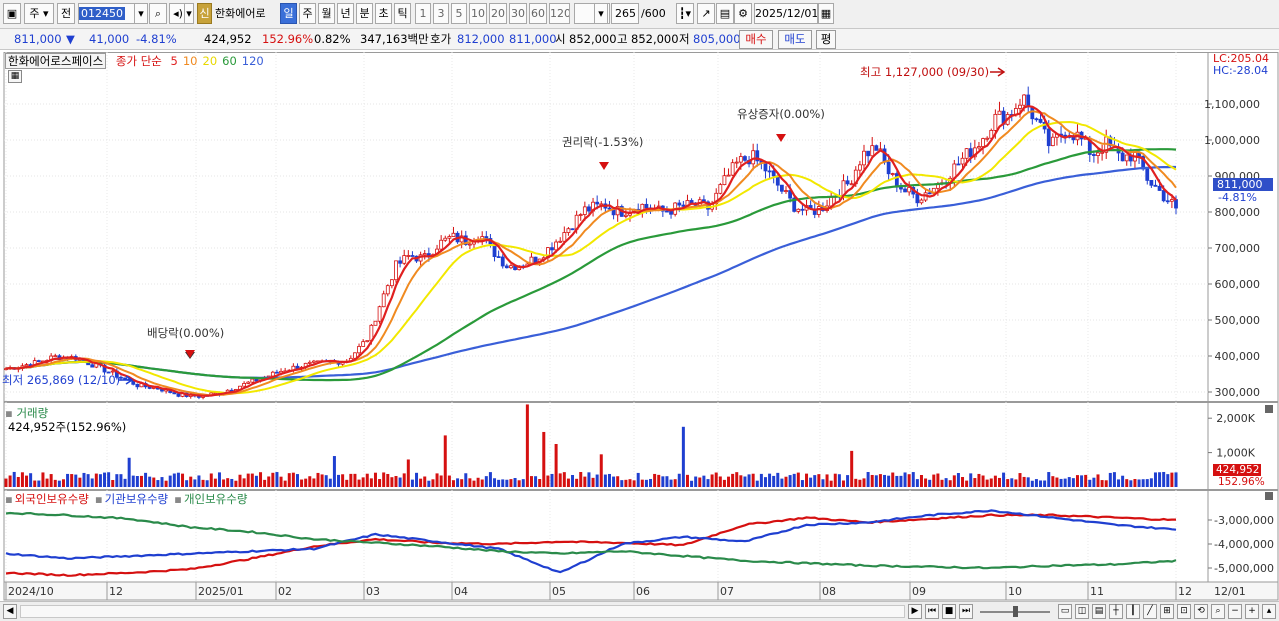 Image resolution: width=1279 pixels, height=621 pixels. Describe the element at coordinates (1082, 611) in the screenshot. I see `split-view-icon: ◫` at that location.